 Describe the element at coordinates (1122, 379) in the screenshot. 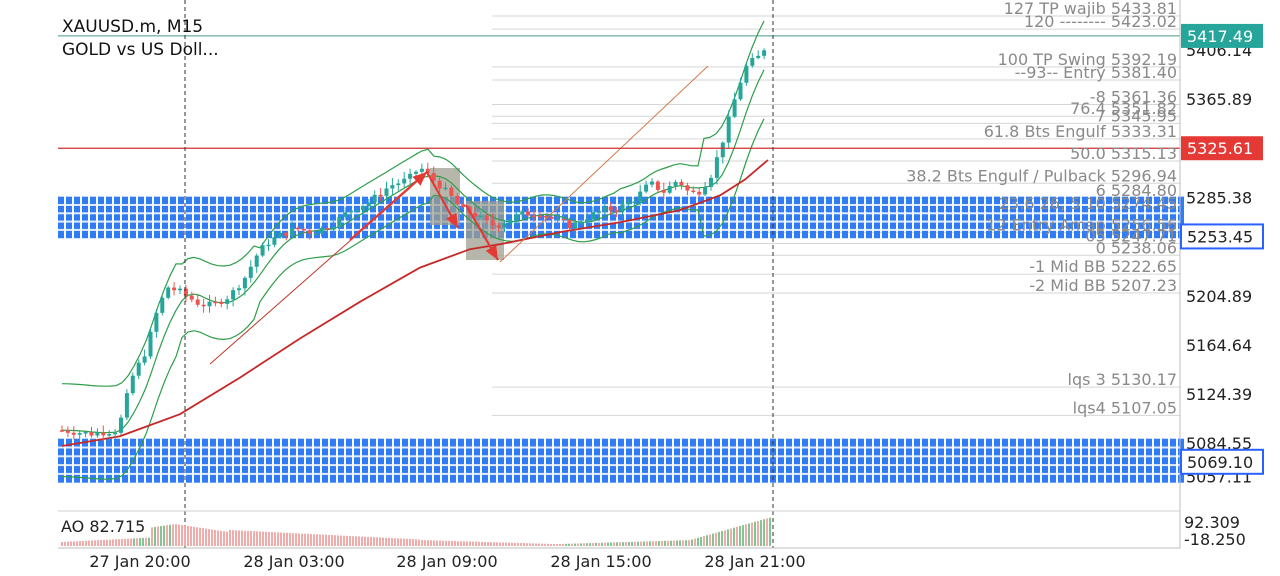

I see `level-label: lqs 3 5130.17` at that location.